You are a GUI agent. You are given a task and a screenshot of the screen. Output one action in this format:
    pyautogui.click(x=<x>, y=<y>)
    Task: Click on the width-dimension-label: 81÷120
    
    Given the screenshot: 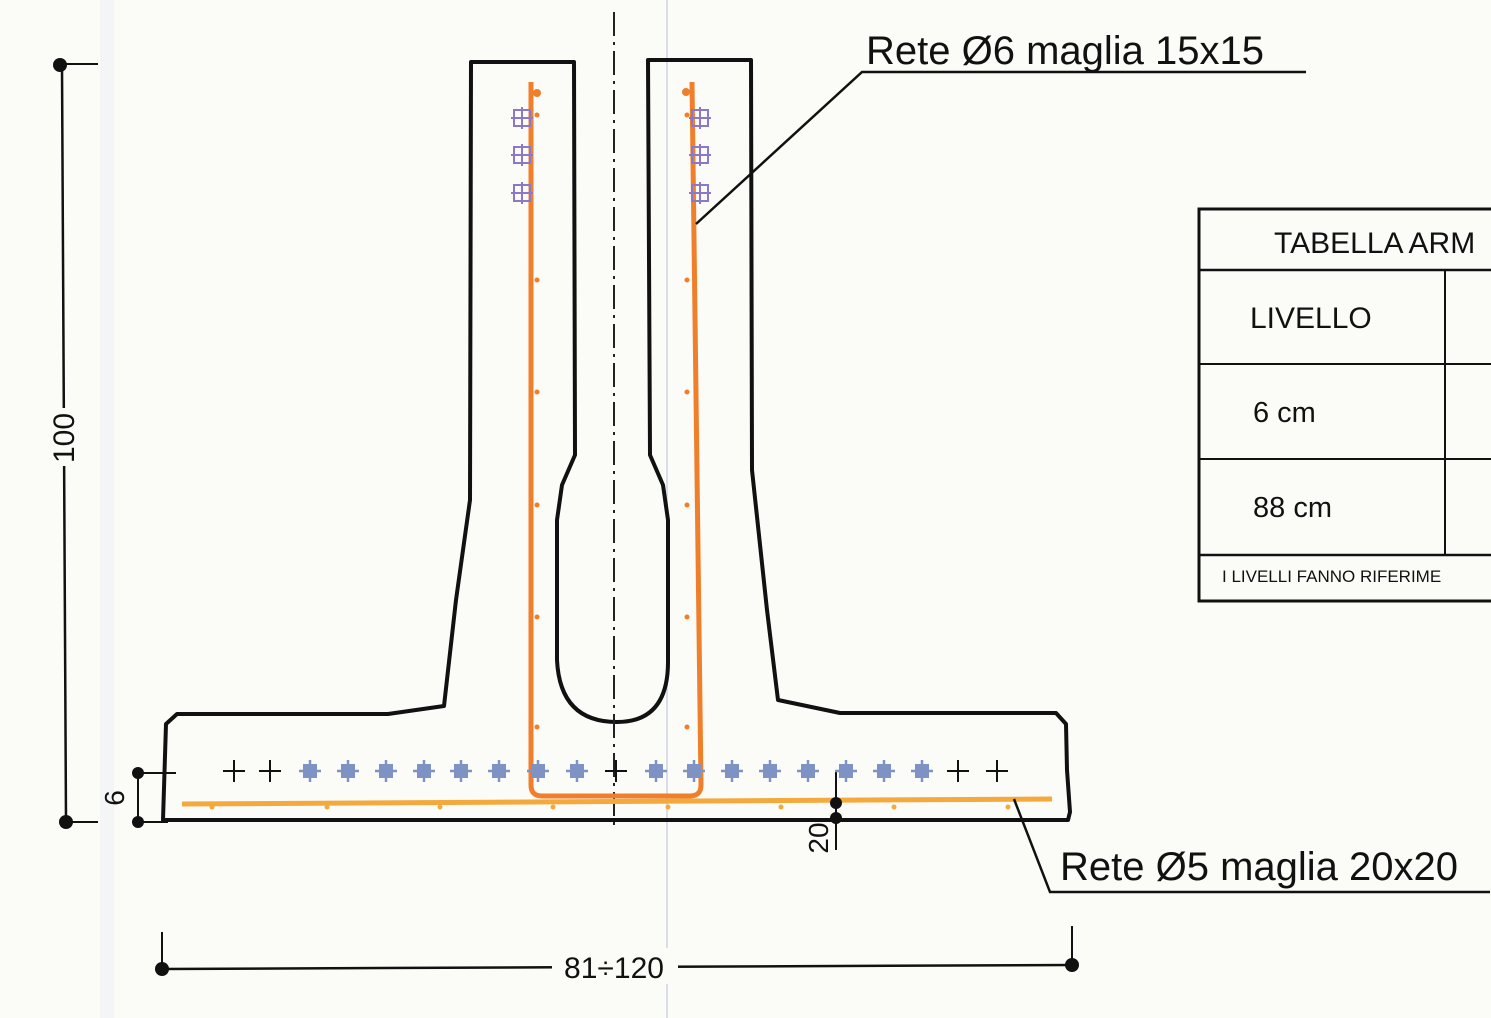 What is the action you would take?
    pyautogui.click(x=614, y=968)
    